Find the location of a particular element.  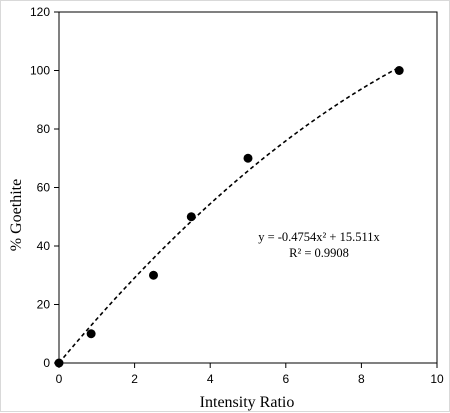

x-axis-title: Intensity Ratio is located at coordinates (247, 402).